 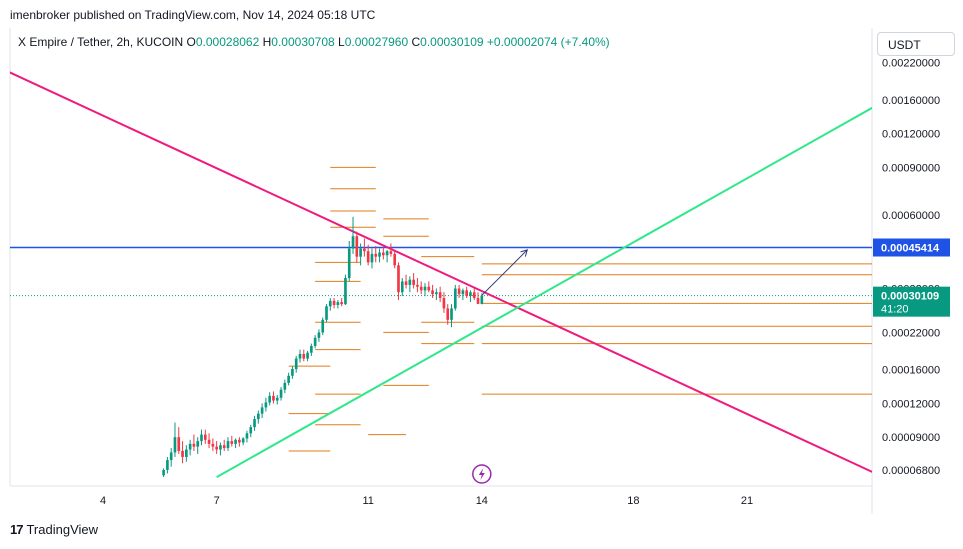 What do you see at coordinates (426, 501) in the screenshot?
I see `time-axis: 4 7 11 14 18 21` at bounding box center [426, 501].